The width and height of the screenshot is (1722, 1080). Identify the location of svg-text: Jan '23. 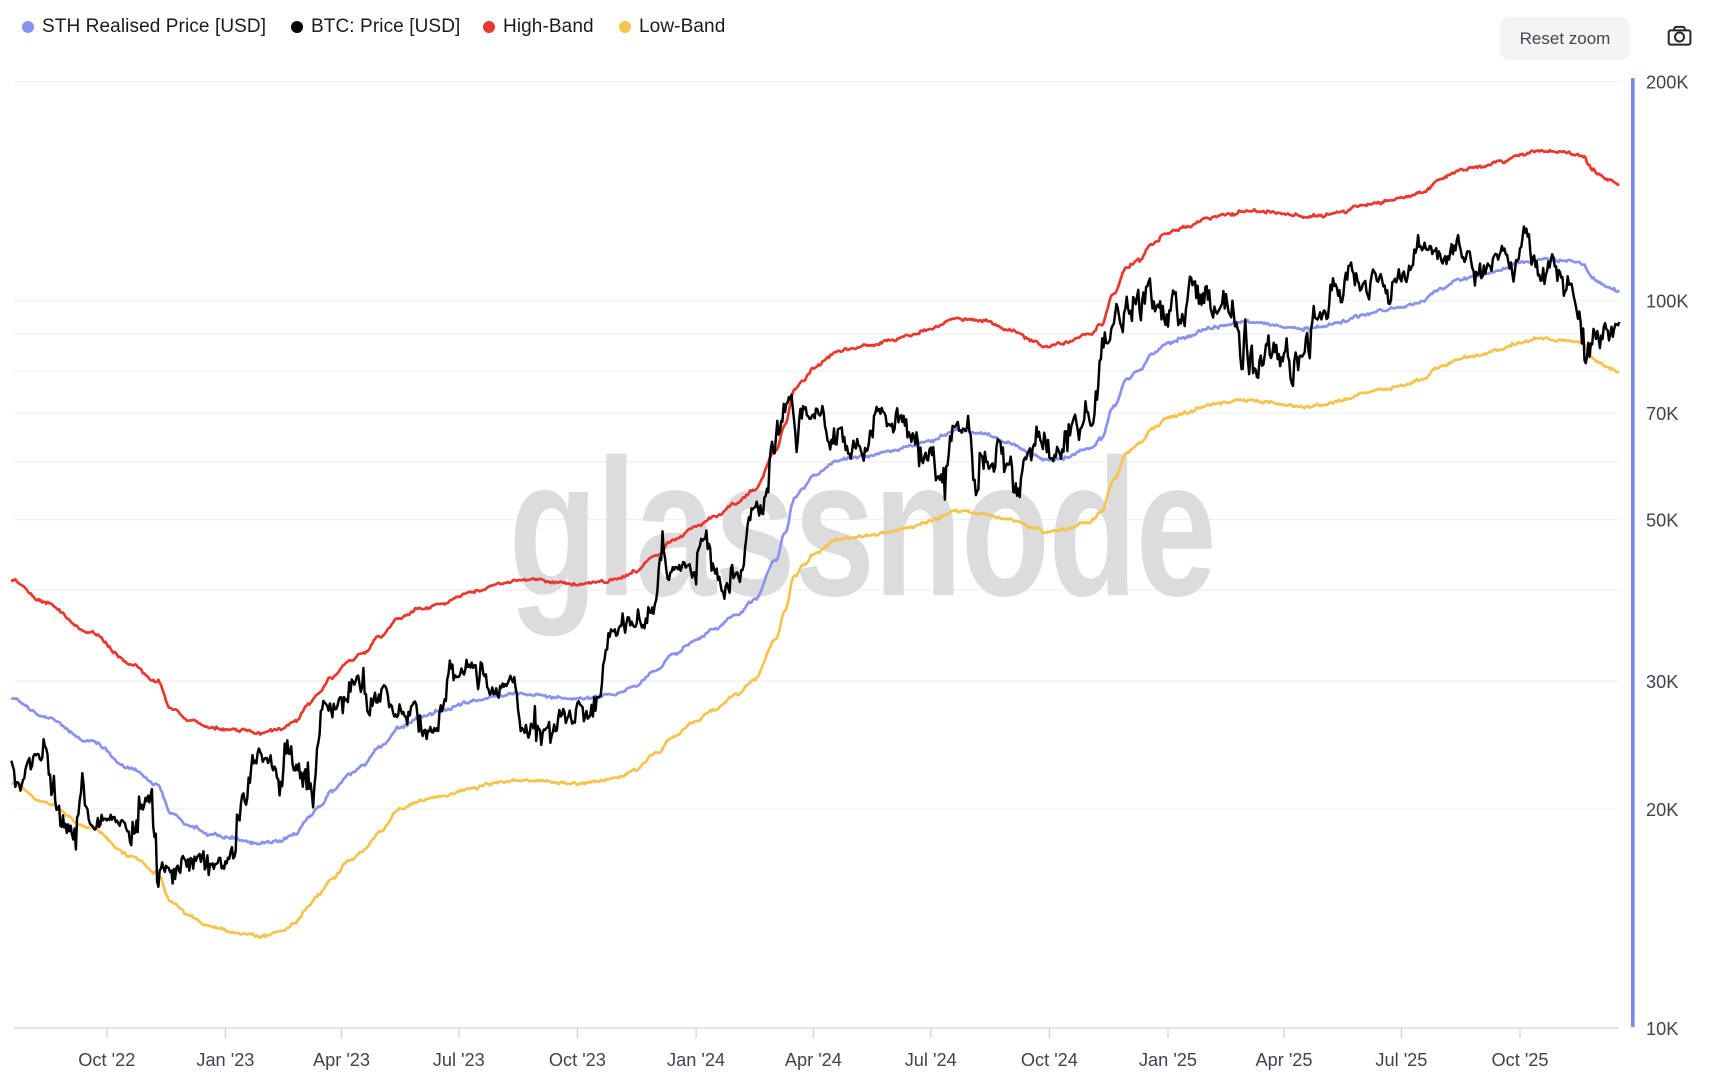
(225, 1060).